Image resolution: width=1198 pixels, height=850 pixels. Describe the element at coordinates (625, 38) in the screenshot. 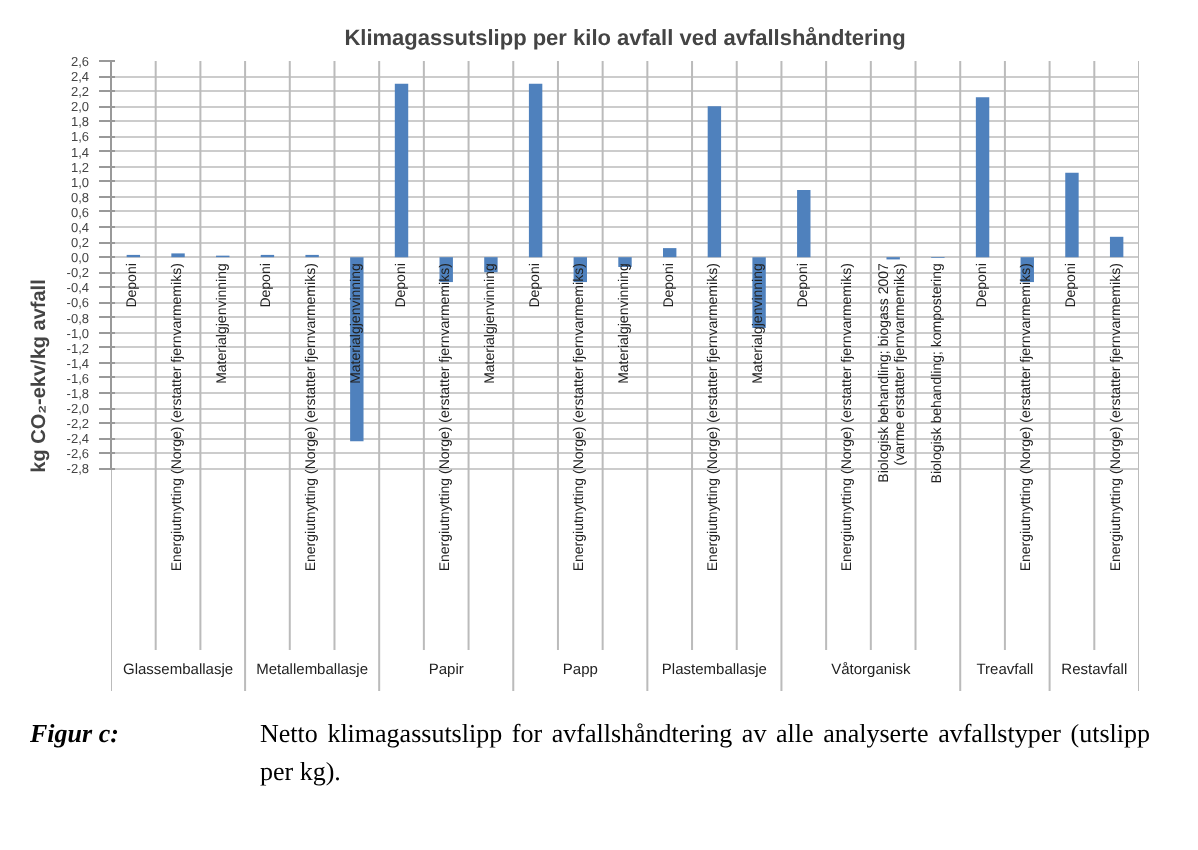

I see `chart-title: Klimagassutslipp per kilo avfall ved avfallshåndtering` at that location.